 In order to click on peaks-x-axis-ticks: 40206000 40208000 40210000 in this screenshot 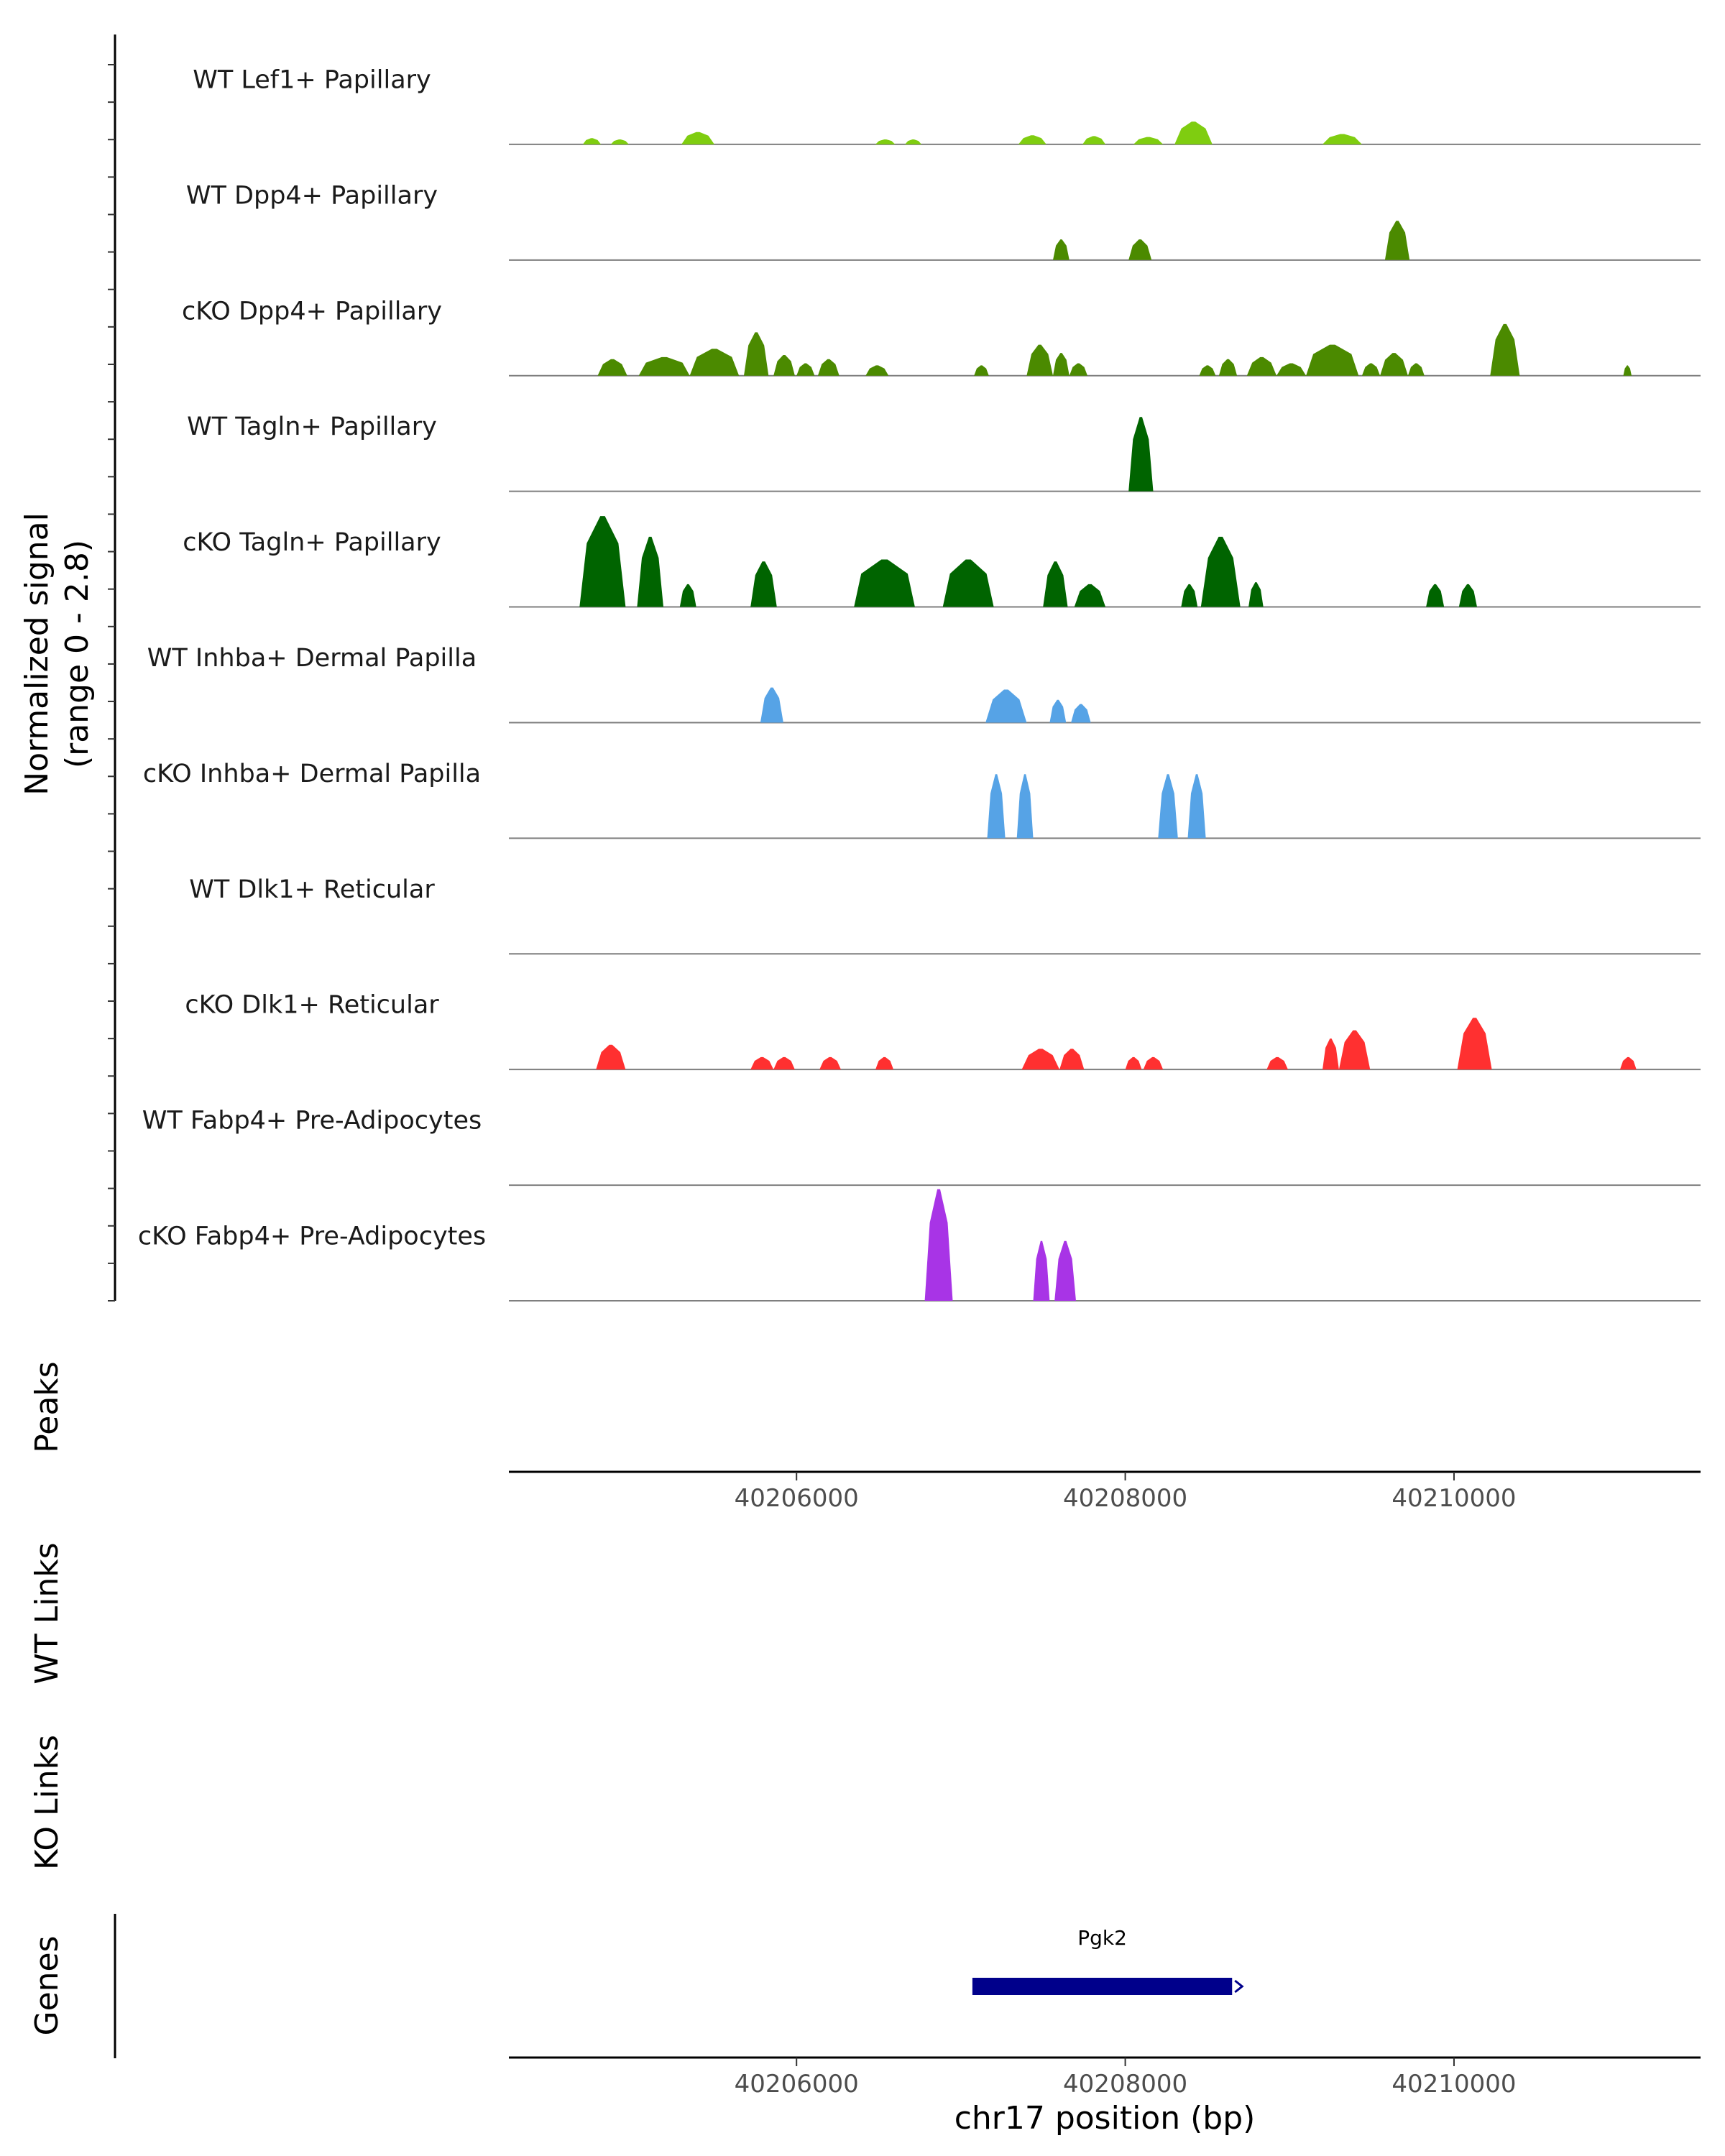, I will do `click(1125, 1492)`.